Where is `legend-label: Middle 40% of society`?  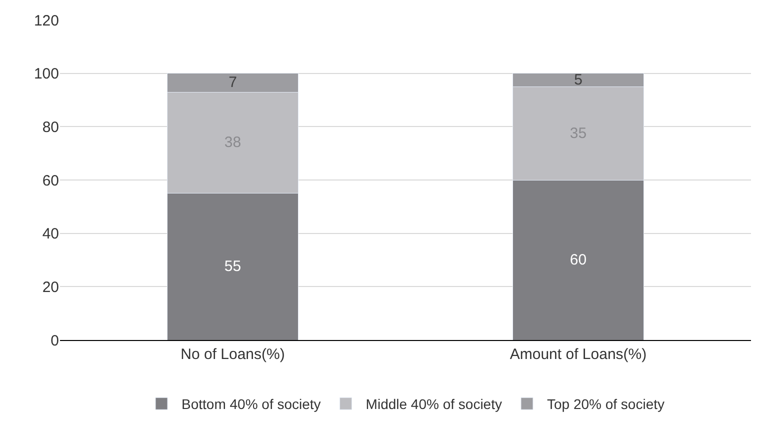 legend-label: Middle 40% of society is located at coordinates (434, 404).